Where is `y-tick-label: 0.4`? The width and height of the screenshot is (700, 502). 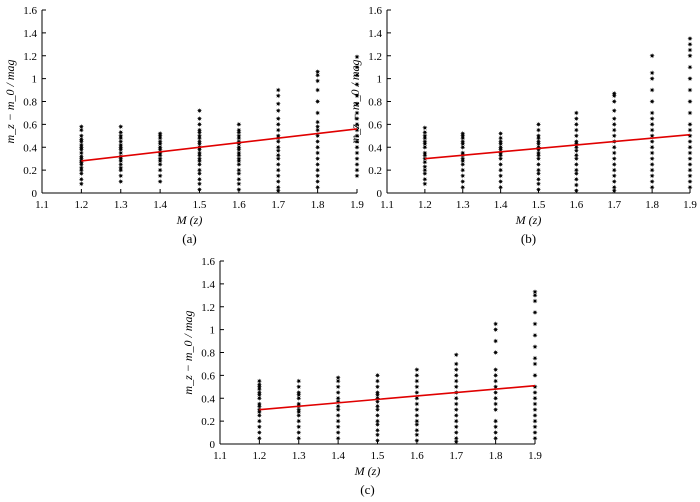
y-tick-label: 0.4 is located at coordinates (208, 399).